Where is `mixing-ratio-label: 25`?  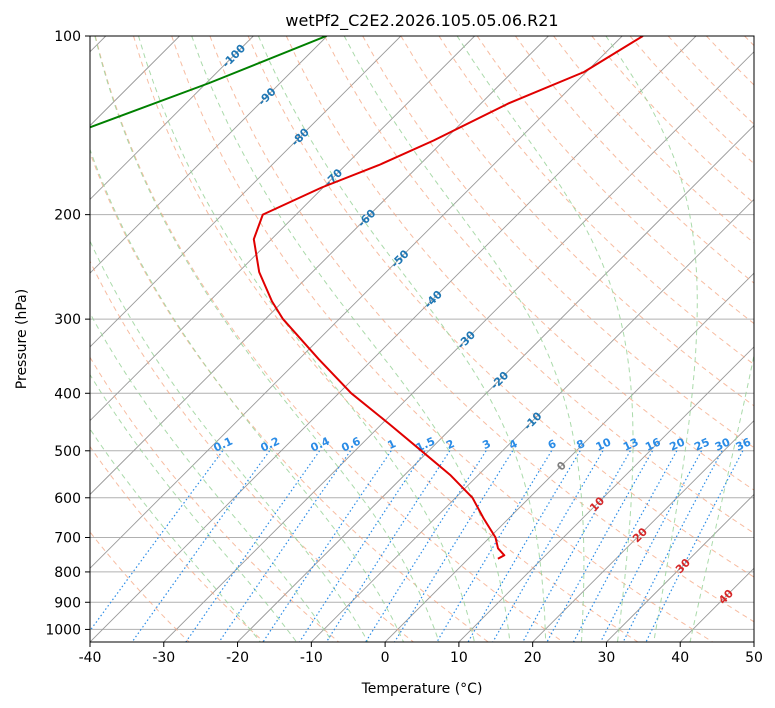
mixing-ratio-label: 25 is located at coordinates (701, 444).